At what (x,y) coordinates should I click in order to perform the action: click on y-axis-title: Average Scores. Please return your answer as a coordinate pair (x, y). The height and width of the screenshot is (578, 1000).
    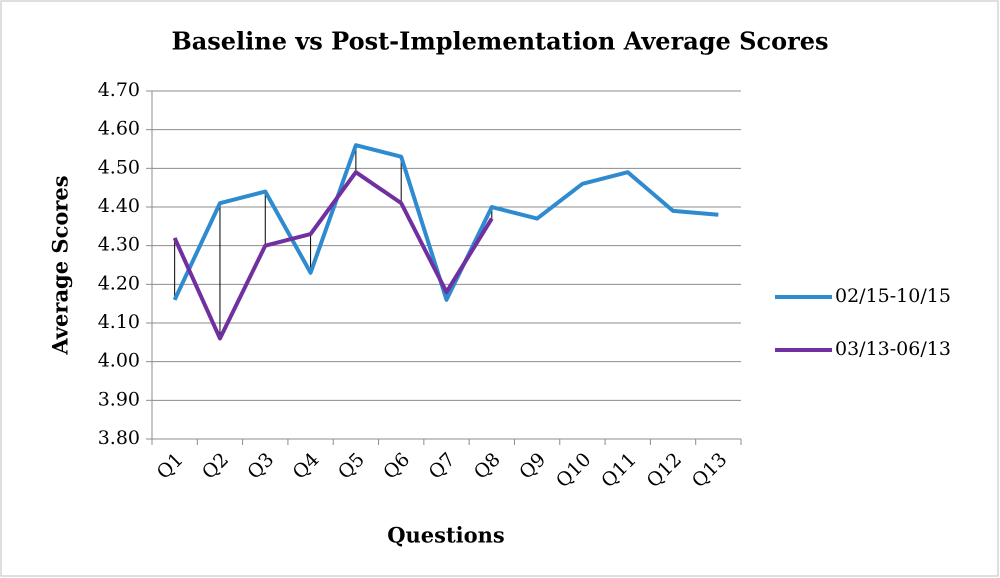
    Looking at the image, I should click on (60, 265).